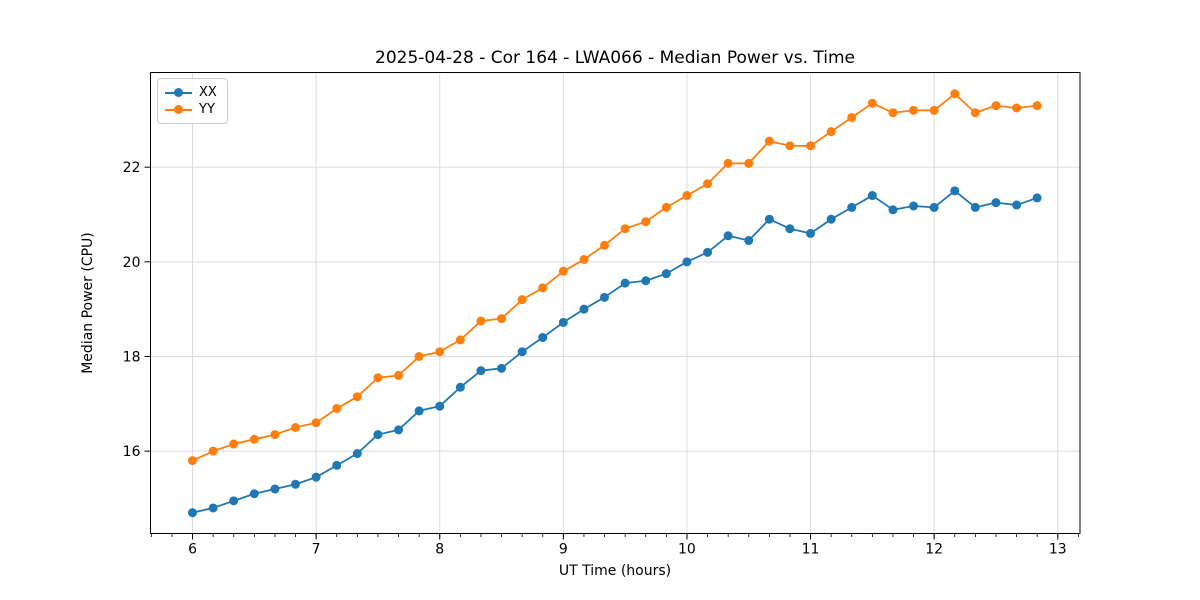 The image size is (1200, 600). What do you see at coordinates (192, 550) in the screenshot?
I see `x-tick-label: 6` at bounding box center [192, 550].